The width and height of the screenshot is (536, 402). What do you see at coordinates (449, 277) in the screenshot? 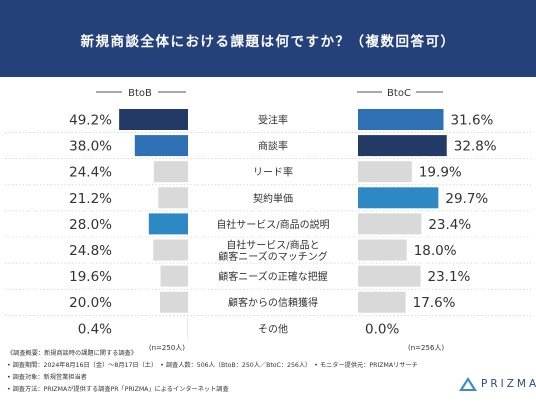
I see `data-label-btoc: 23.1%` at bounding box center [449, 277].